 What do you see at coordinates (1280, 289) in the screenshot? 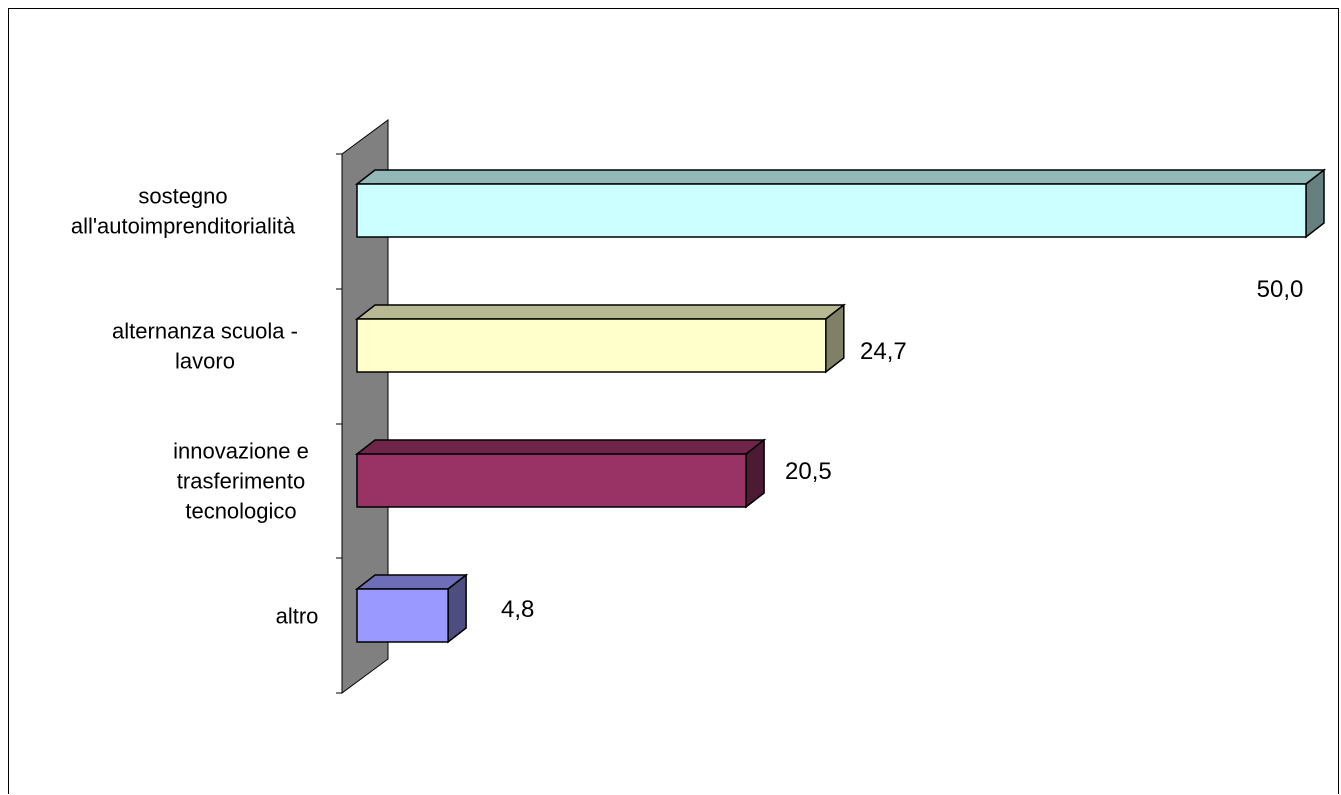
I see `data-label: 50,0` at bounding box center [1280, 289].